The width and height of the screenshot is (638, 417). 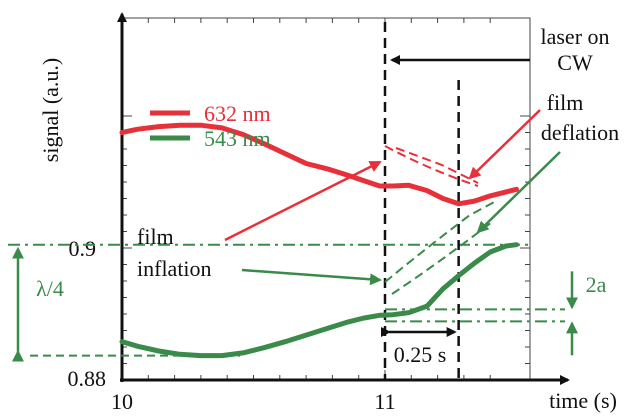 What do you see at coordinates (303, 201) in the screenshot?
I see `film-inflation-red-arrow` at bounding box center [303, 201].